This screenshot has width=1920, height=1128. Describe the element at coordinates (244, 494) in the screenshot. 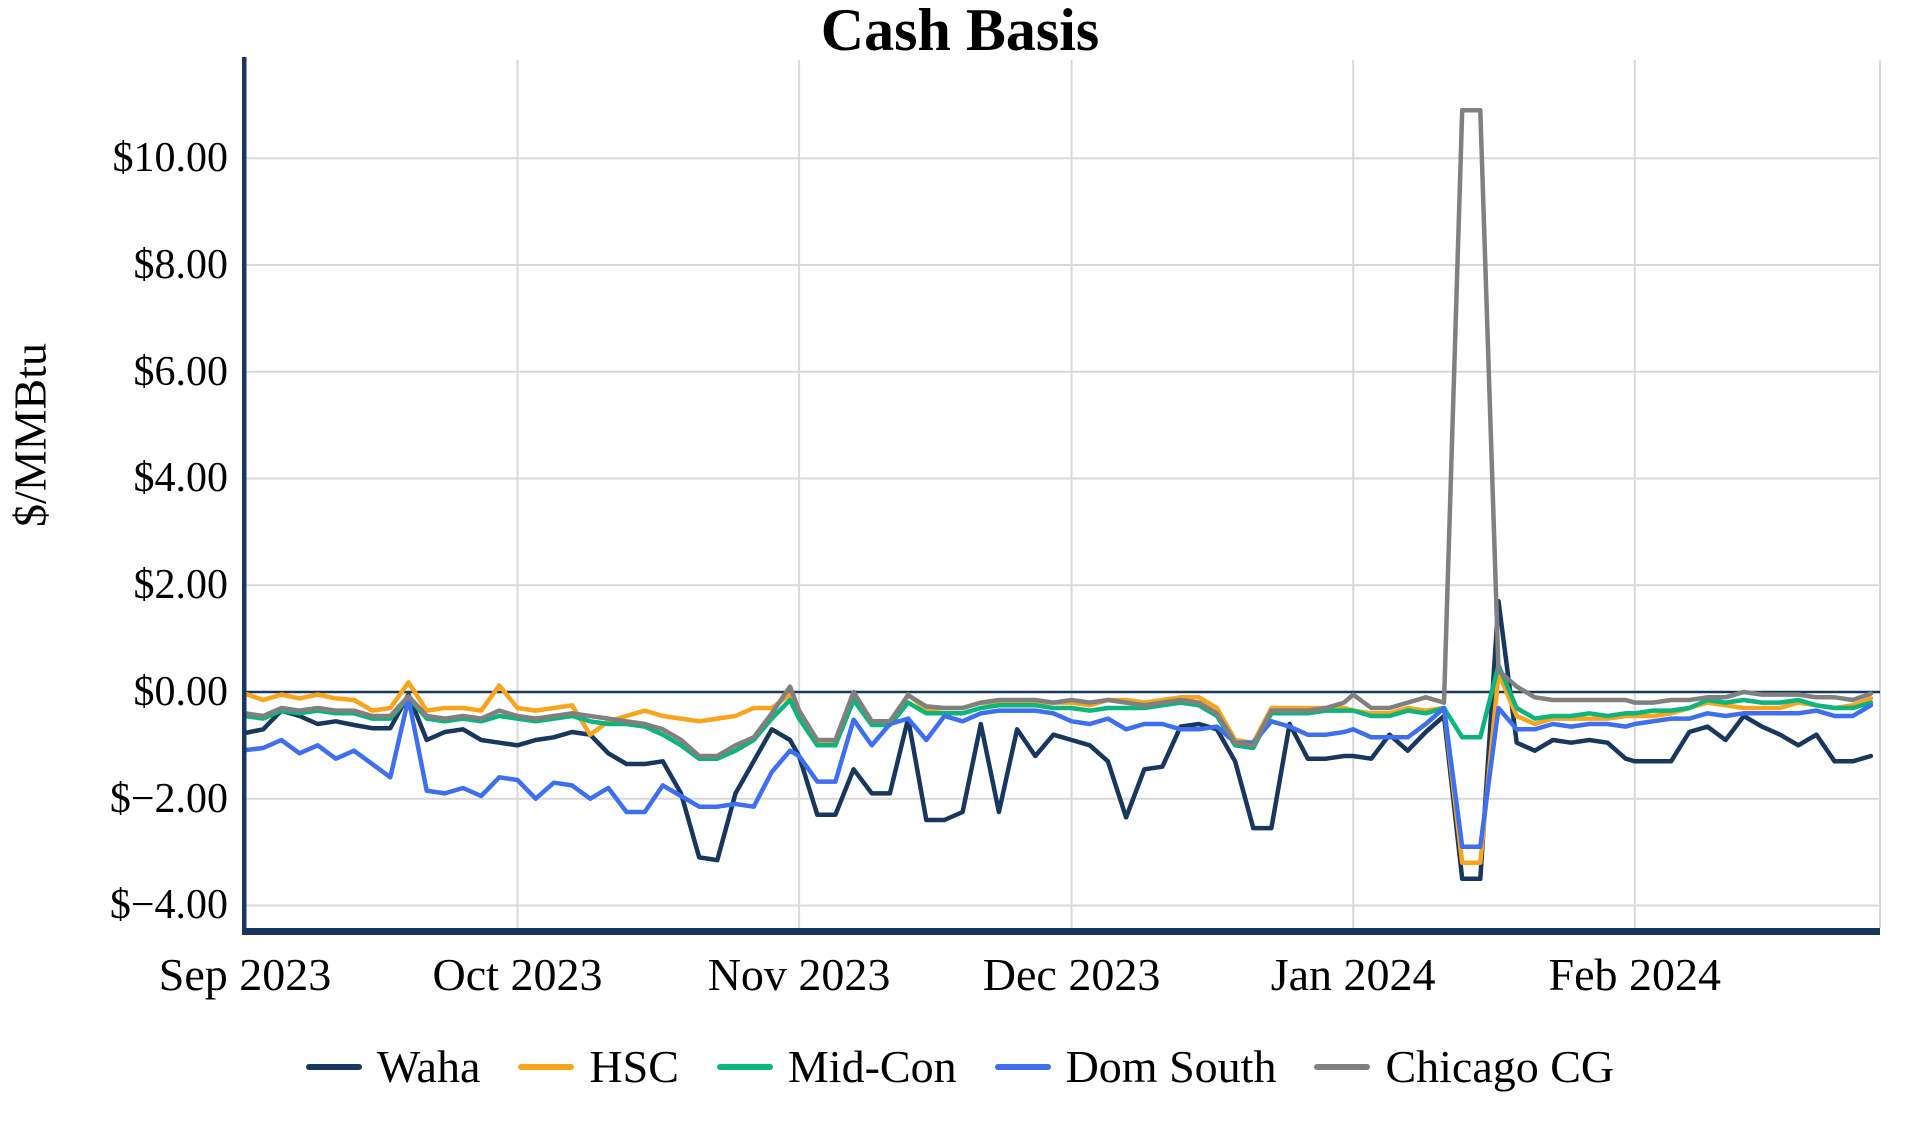

I see `y-axis-line` at that location.